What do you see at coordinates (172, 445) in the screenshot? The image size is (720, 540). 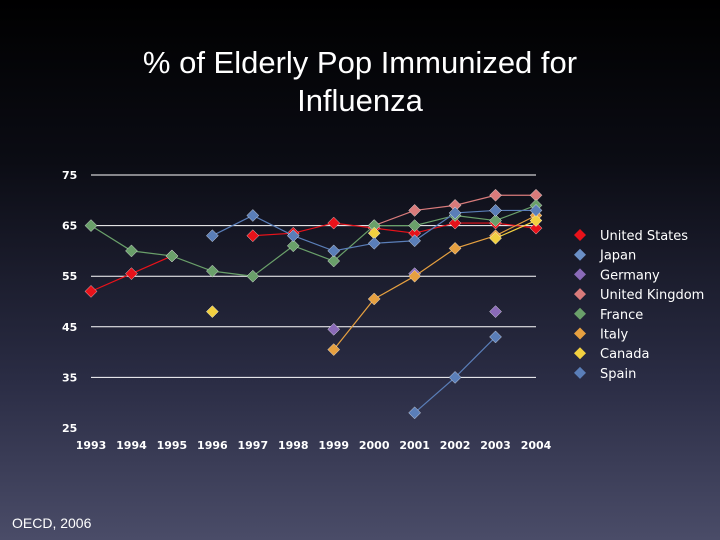 I see `x-tick-label: 1995` at bounding box center [172, 445].